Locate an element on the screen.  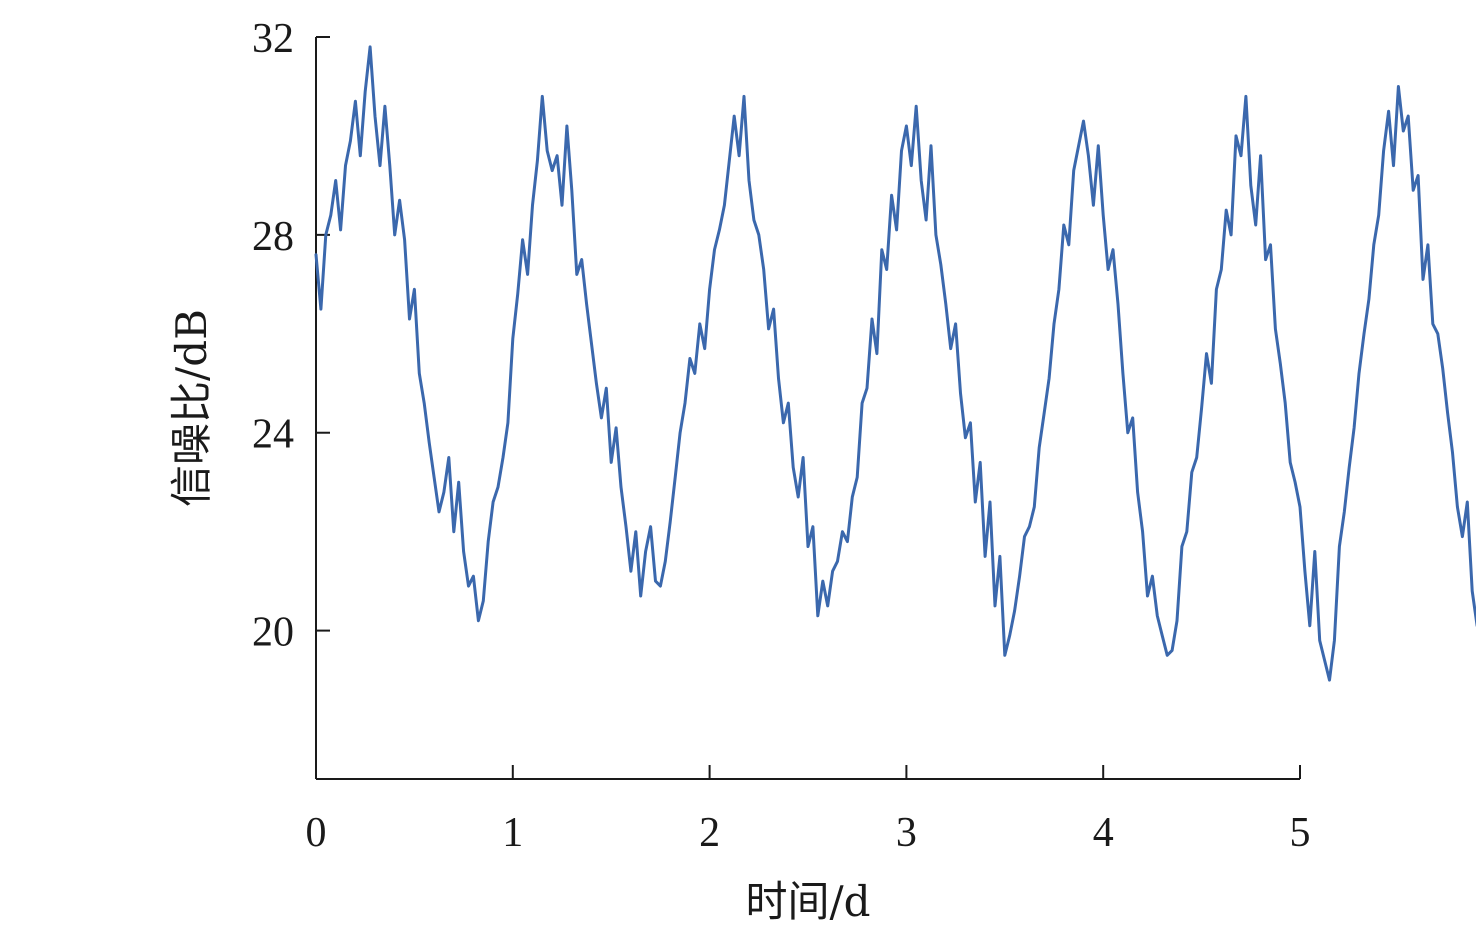
x-axis-title: 时间/d is located at coordinates (807, 901).